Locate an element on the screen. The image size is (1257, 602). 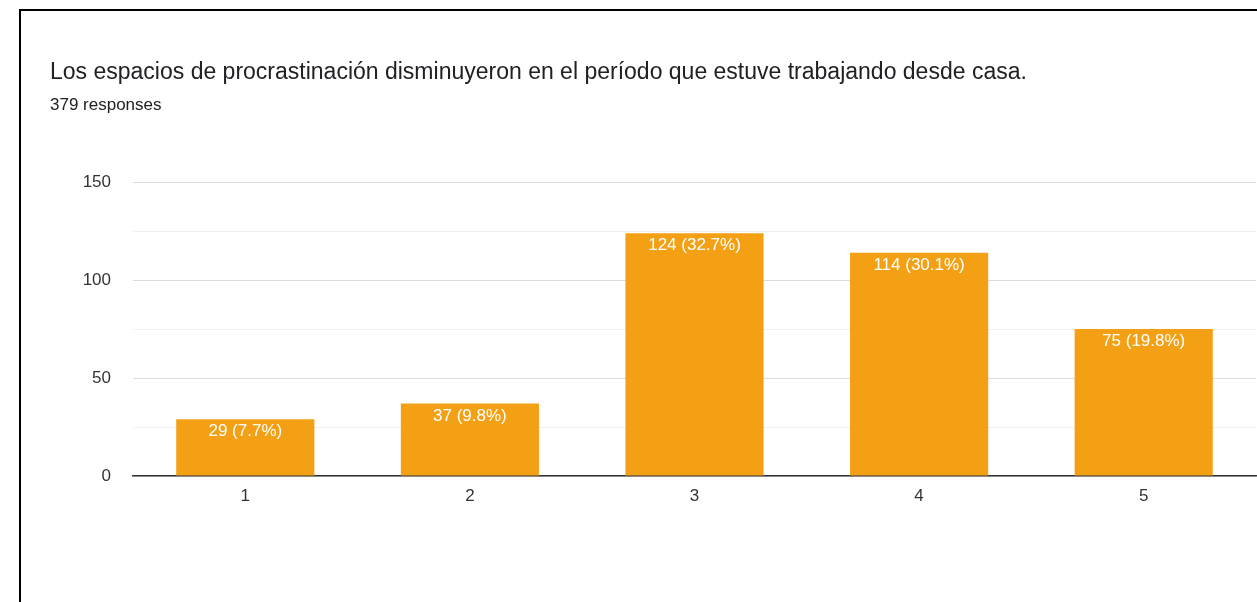
y-tick-label: 100 is located at coordinates (96, 279).